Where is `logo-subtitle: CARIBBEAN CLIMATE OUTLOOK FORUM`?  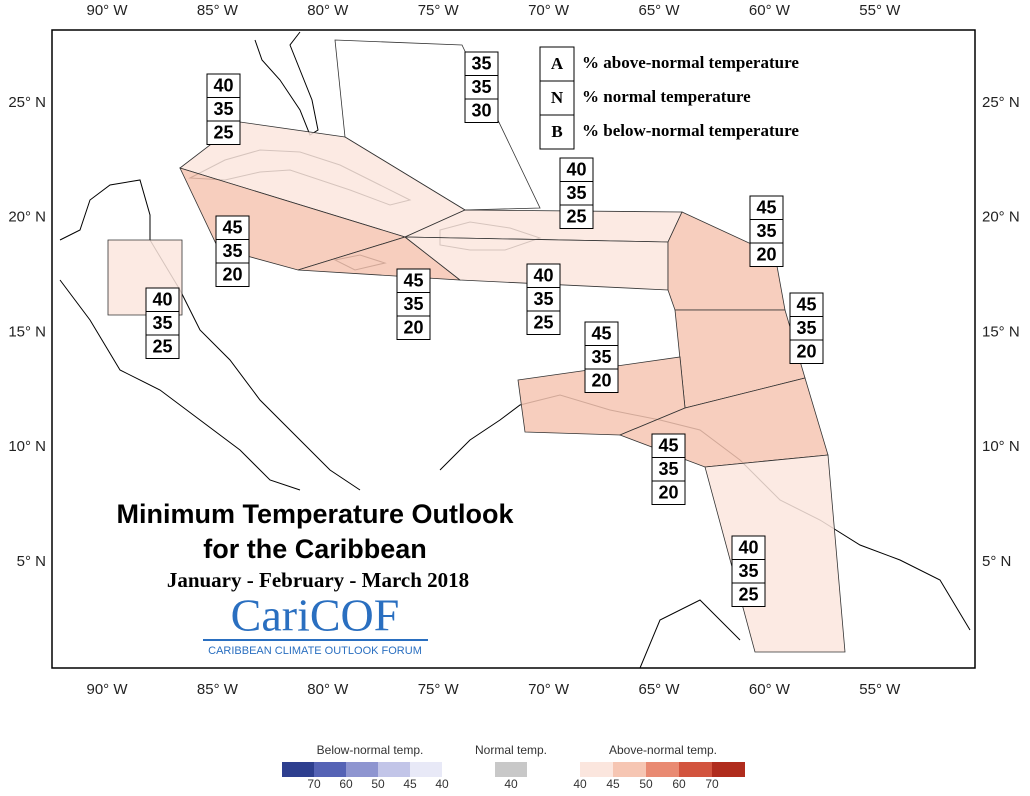 logo-subtitle: CARIBBEAN CLIMATE OUTLOOK FORUM is located at coordinates (315, 651).